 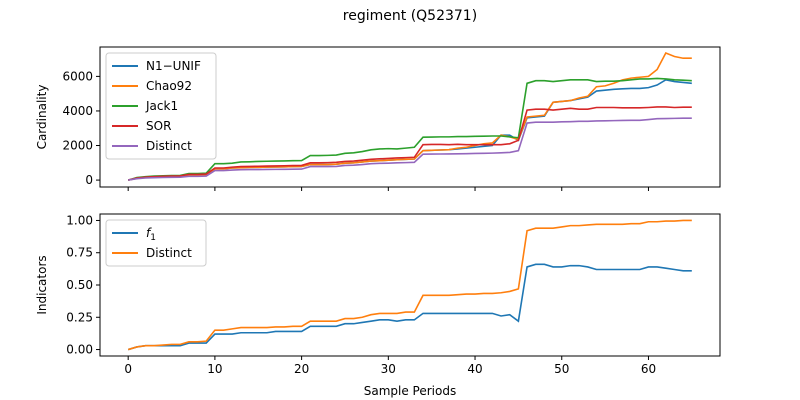 I want to click on x-axis-label: Sample Periods, so click(x=410, y=391).